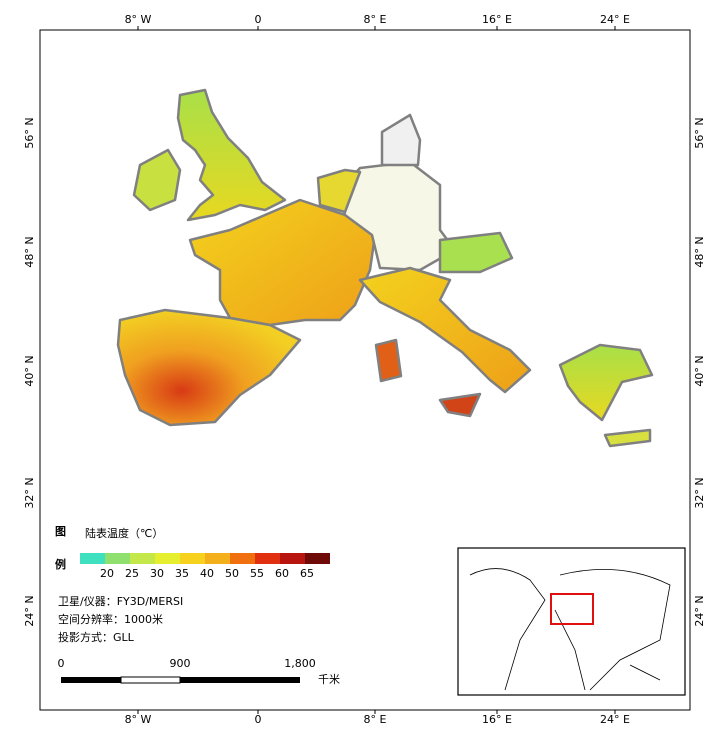 This screenshot has height=745, width=724. What do you see at coordinates (388, 360) in the screenshot?
I see `sardinia` at bounding box center [388, 360].